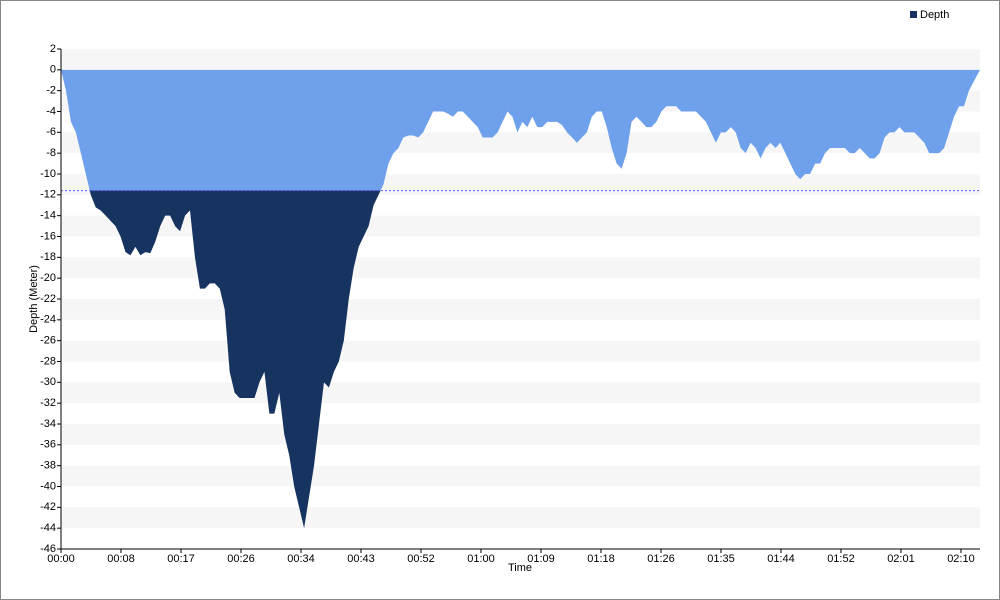 The width and height of the screenshot is (1000, 600). I want to click on x-tick-label: 00:00, so click(61, 559).